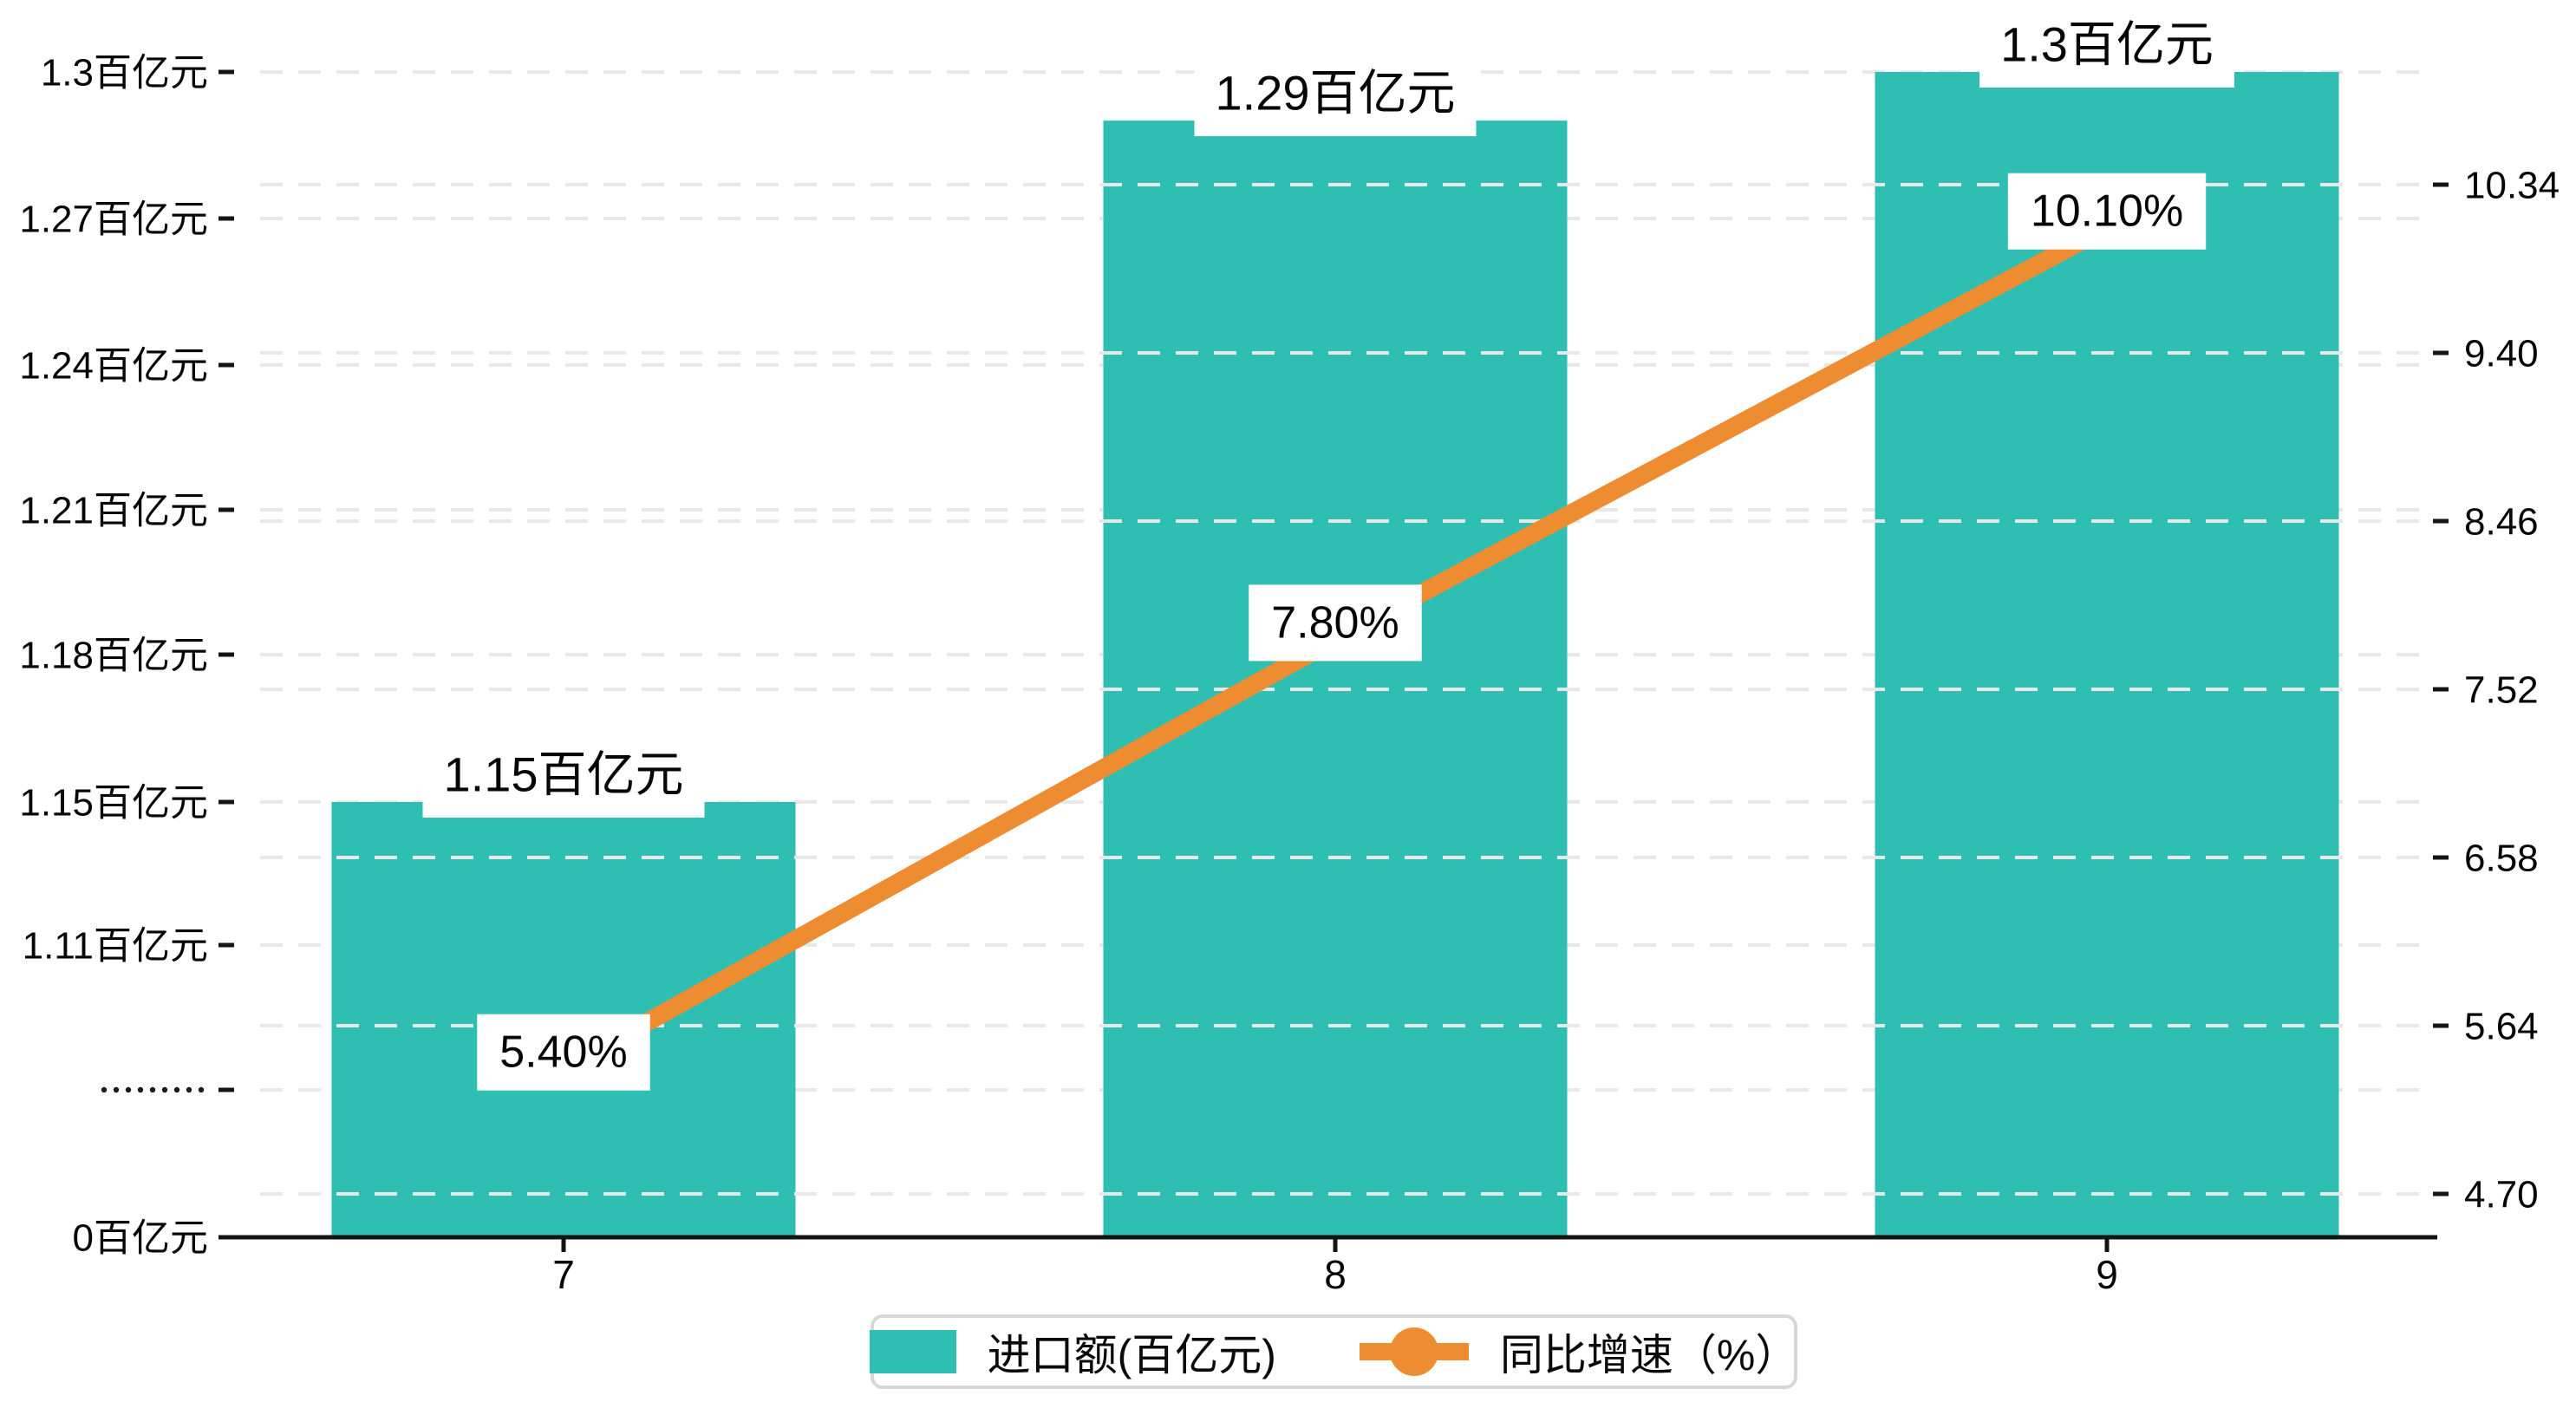 This screenshot has height=1415, width=2576. I want to click on x-tick-label-7: 7, so click(564, 1274).